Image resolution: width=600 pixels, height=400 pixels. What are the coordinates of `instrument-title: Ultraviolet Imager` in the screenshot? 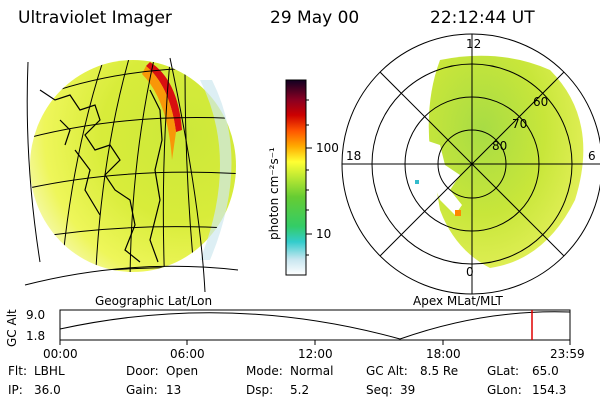 It's located at (95, 18).